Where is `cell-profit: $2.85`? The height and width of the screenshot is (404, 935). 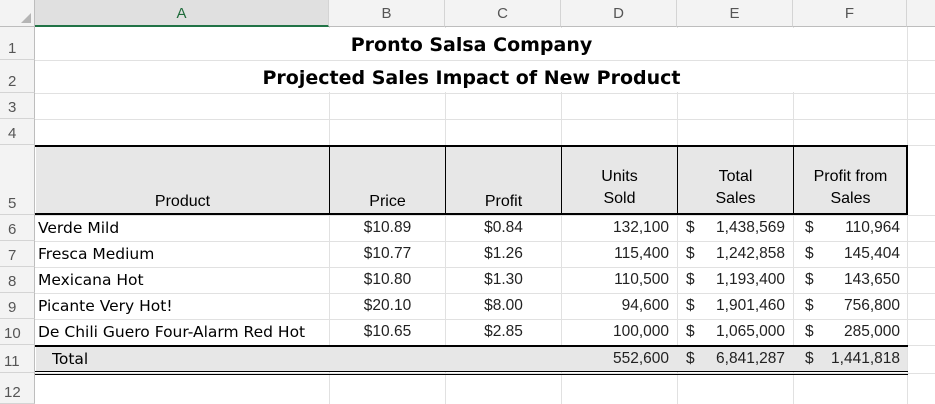
cell-profit: $2.85 is located at coordinates (503, 331).